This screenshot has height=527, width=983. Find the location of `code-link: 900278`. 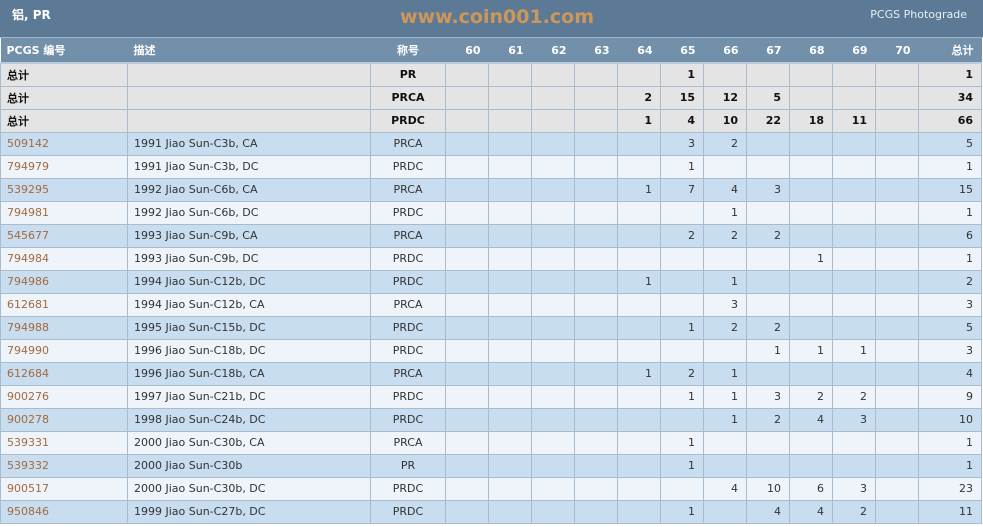

code-link: 900278 is located at coordinates (64, 419).